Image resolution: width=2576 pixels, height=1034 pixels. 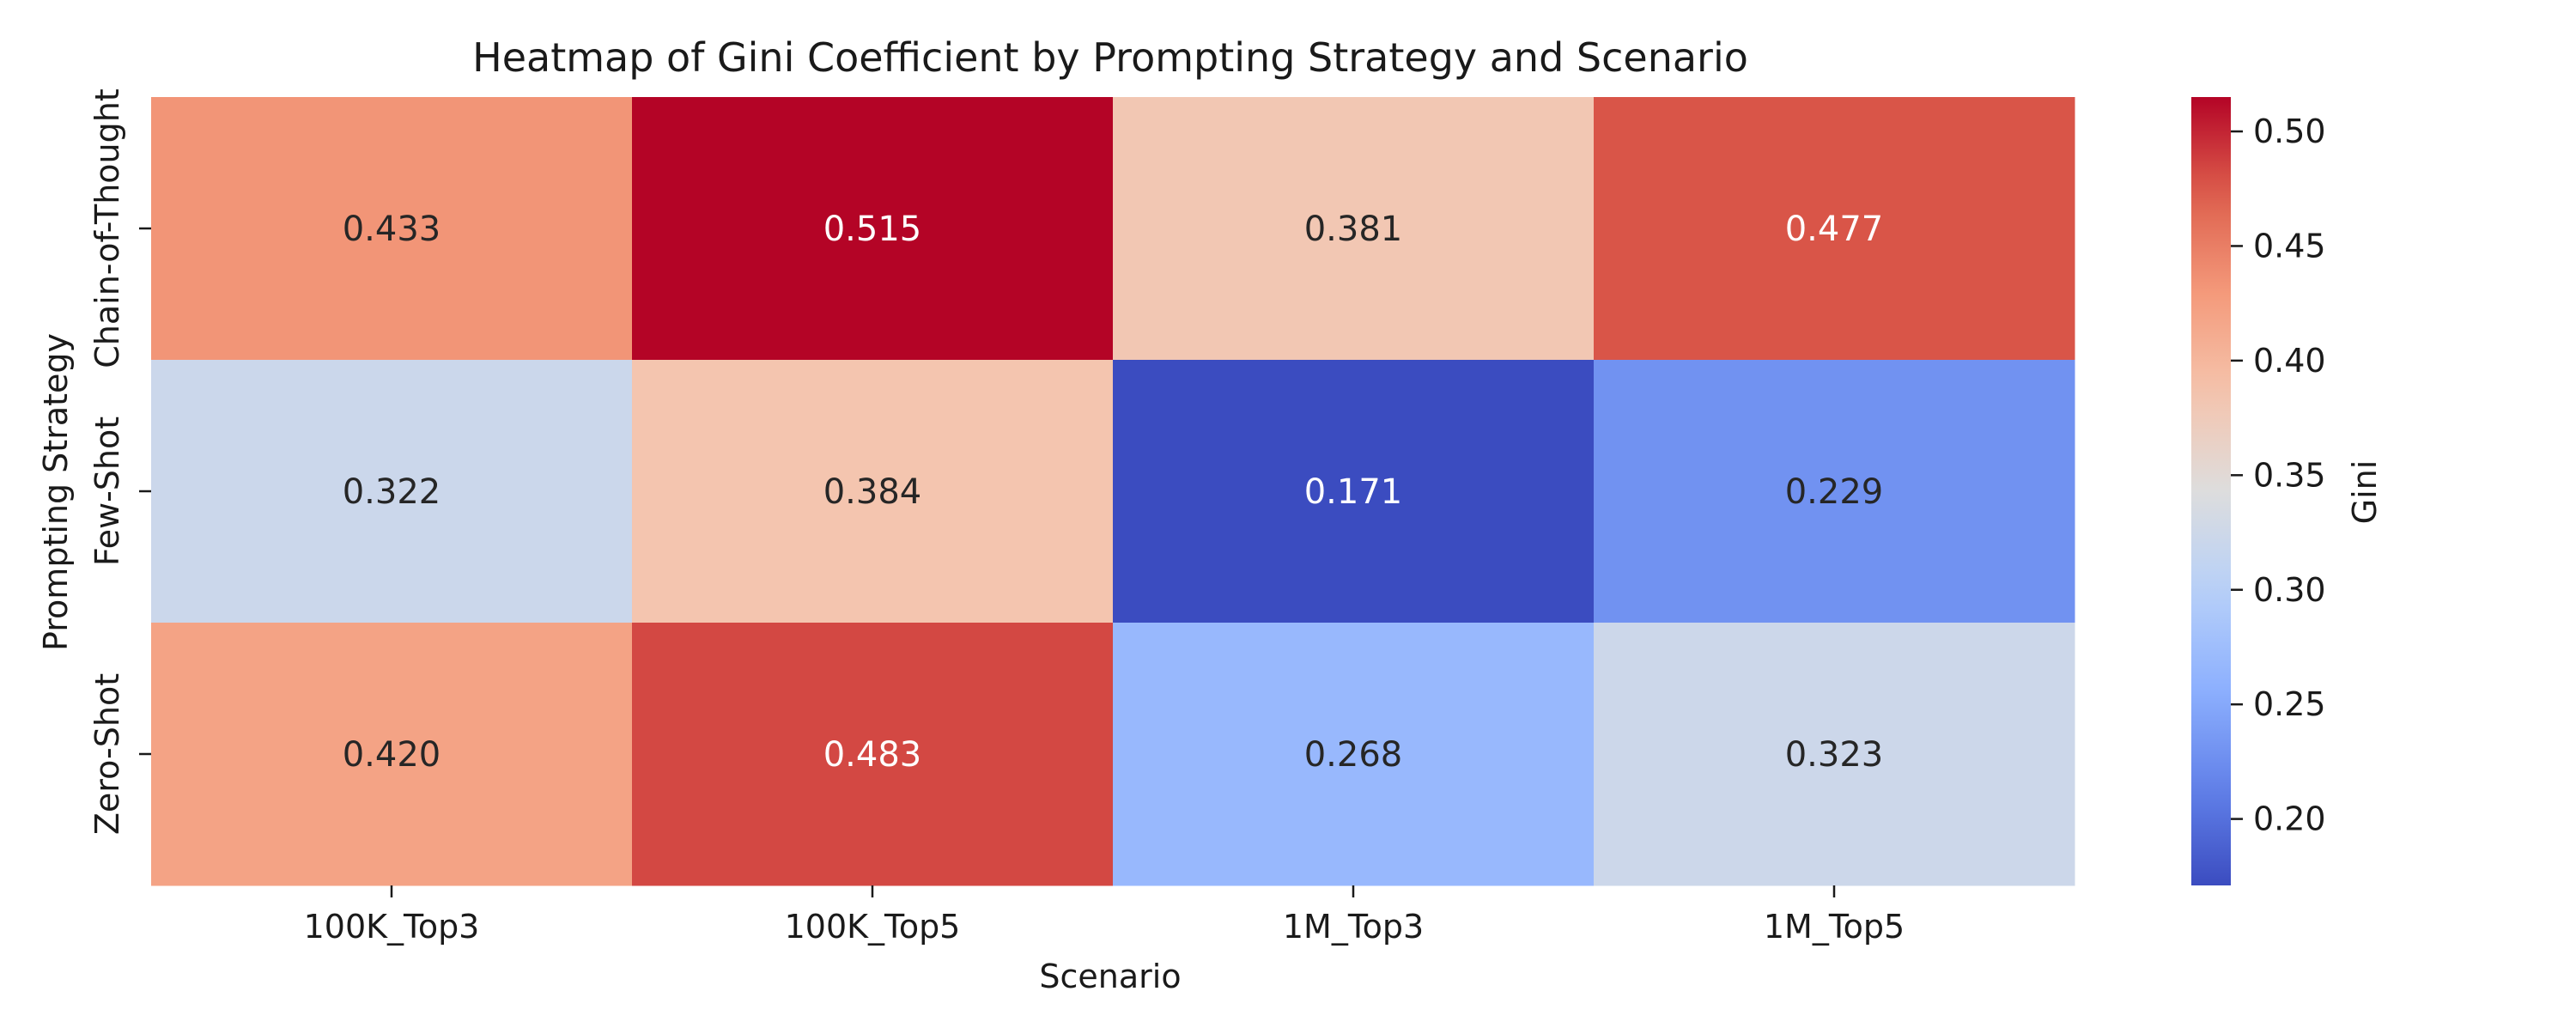 I want to click on colorbar: 0.20 0.25 0.30 0.35 0.40 0.45 0.50, so click(x=2258, y=491).